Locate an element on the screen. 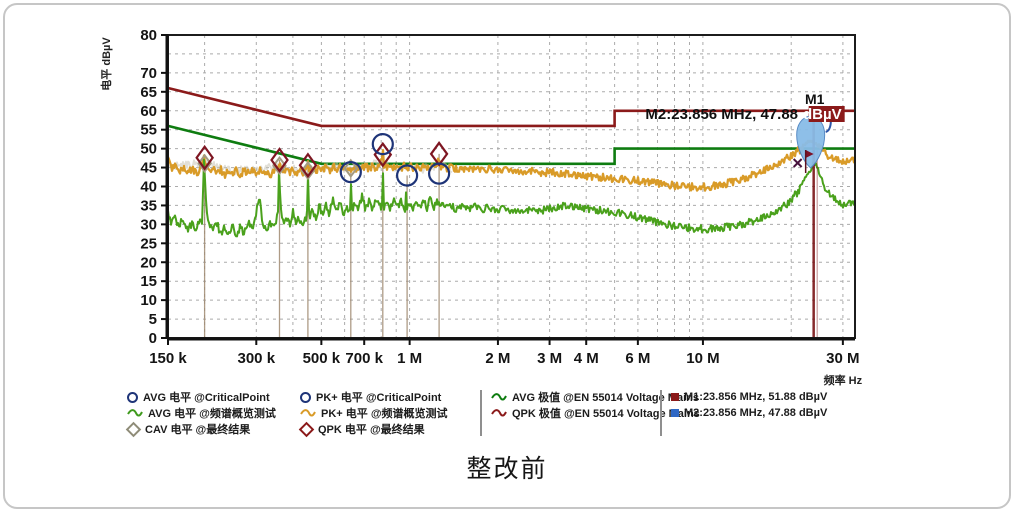 This screenshot has width=1014, height=512. legend-item-label: CAV 电平 @最终结果 is located at coordinates (198, 430).